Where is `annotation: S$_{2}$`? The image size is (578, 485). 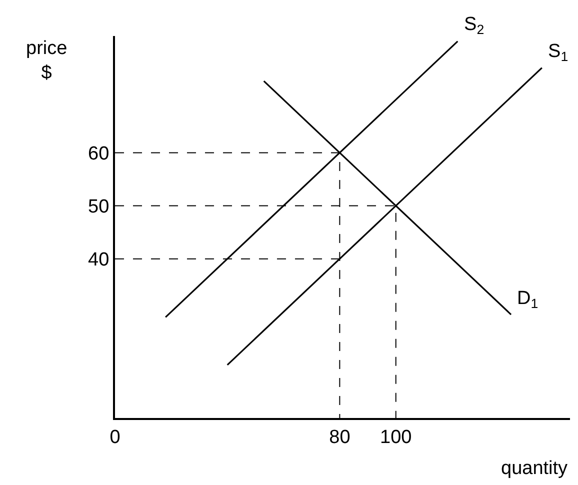
annotation: S$_{2}$ is located at coordinates (474, 25).